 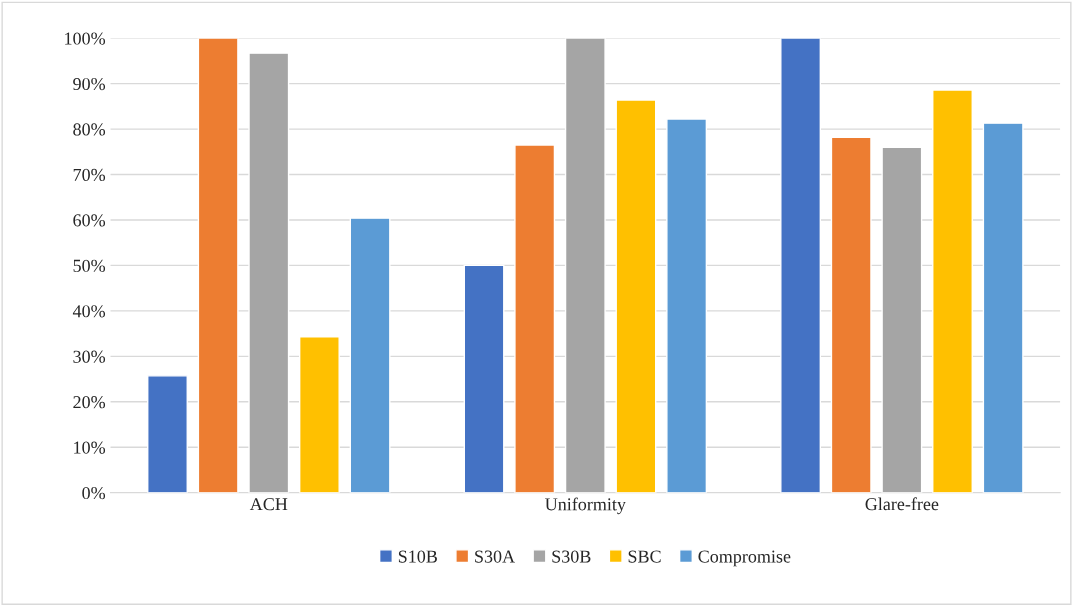 I want to click on y-tick-label: 80%, so click(x=89, y=129).